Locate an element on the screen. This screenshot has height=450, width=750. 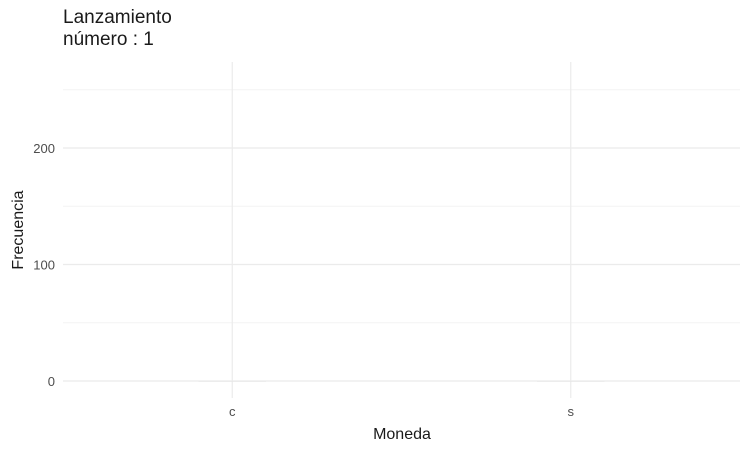
y-tick-label: 0 is located at coordinates (51, 381).